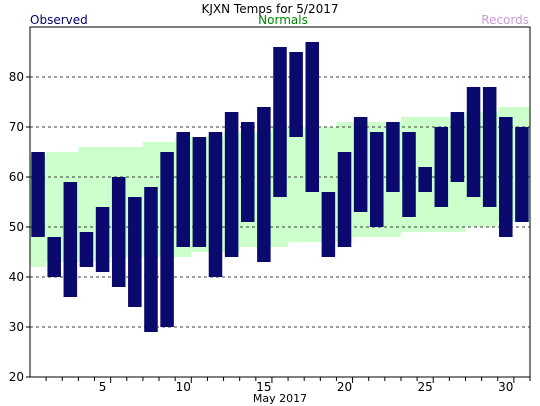  What do you see at coordinates (283, 20) in the screenshot?
I see `legend-normals: Normals` at bounding box center [283, 20].